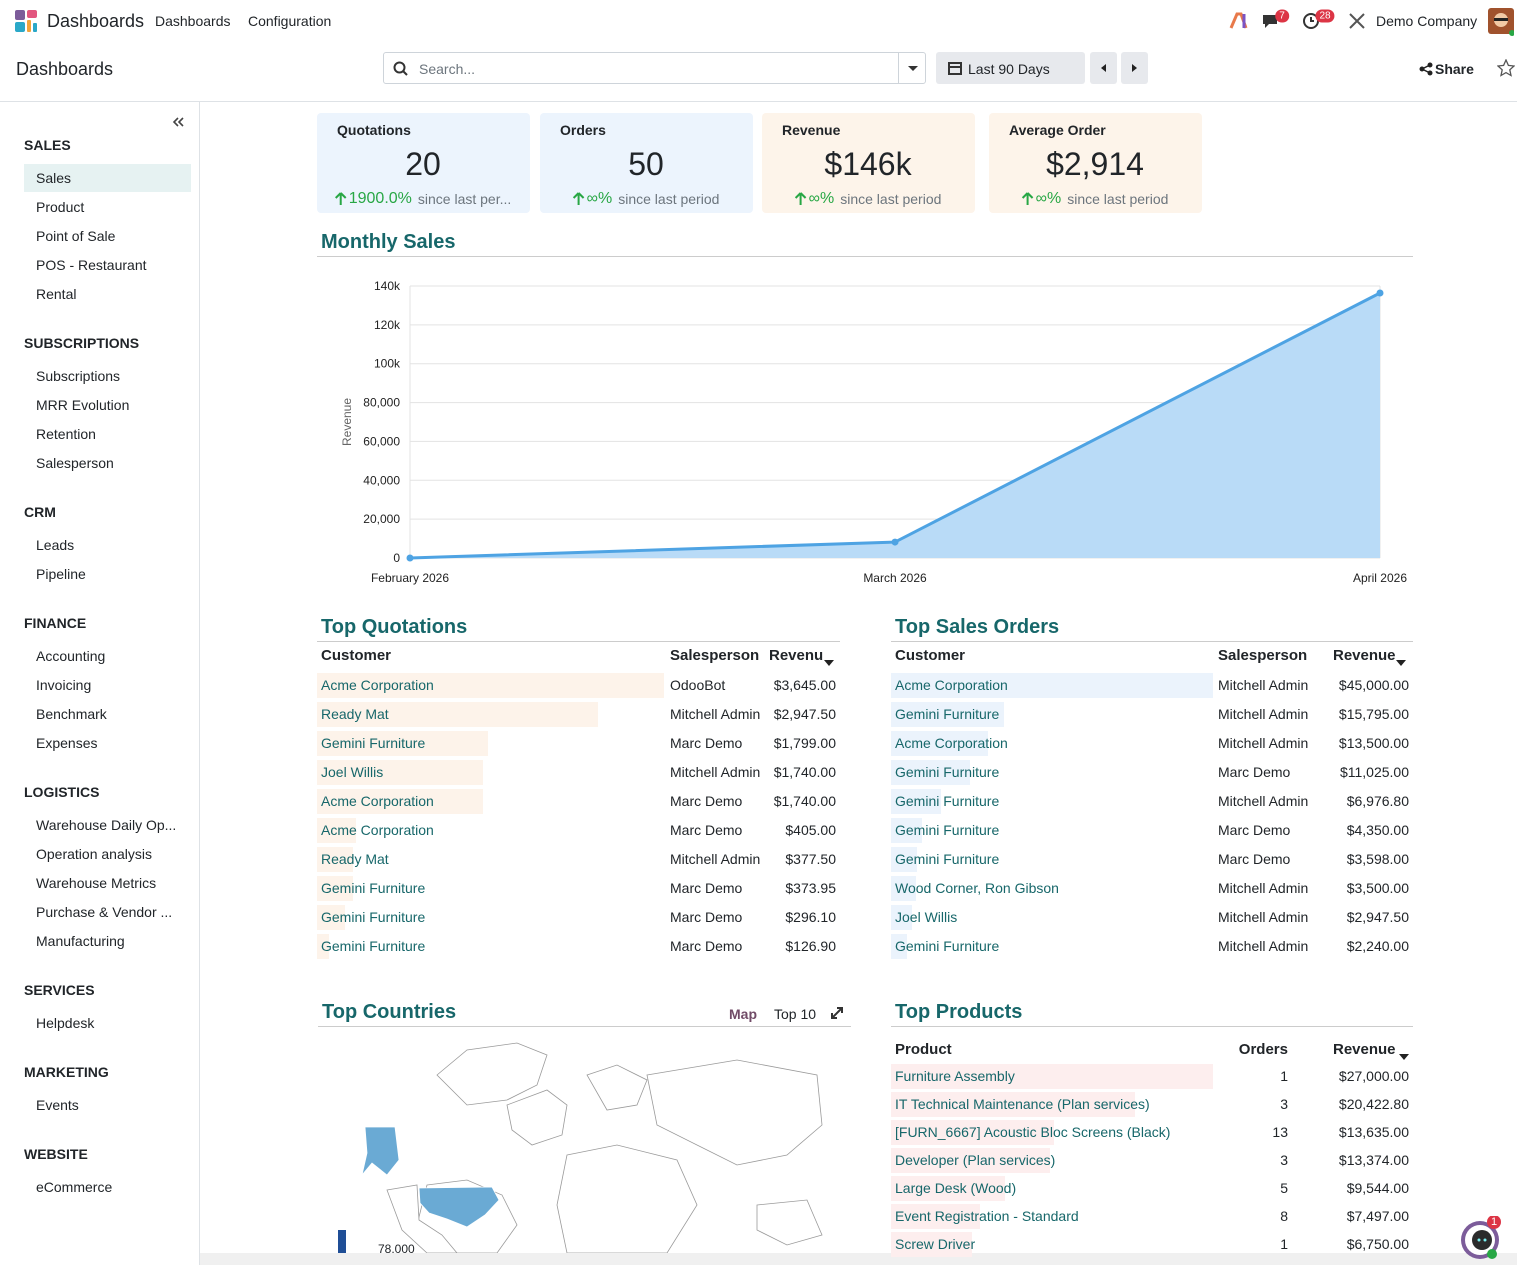  What do you see at coordinates (1263, 1049) in the screenshot?
I see `column-header: Orders` at bounding box center [1263, 1049].